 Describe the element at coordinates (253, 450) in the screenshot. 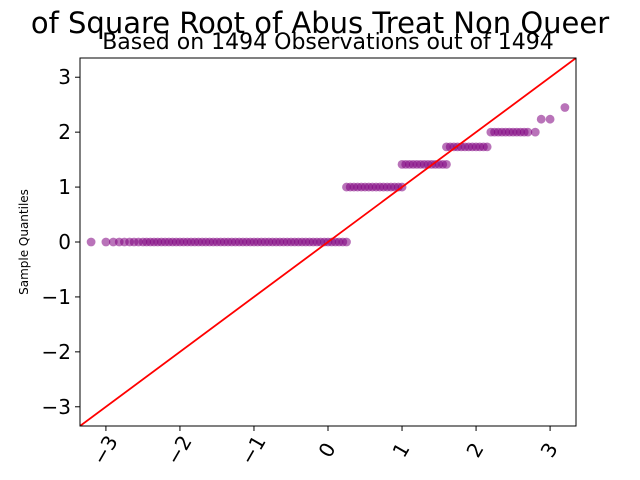

I see `x-tick-label: −1` at that location.